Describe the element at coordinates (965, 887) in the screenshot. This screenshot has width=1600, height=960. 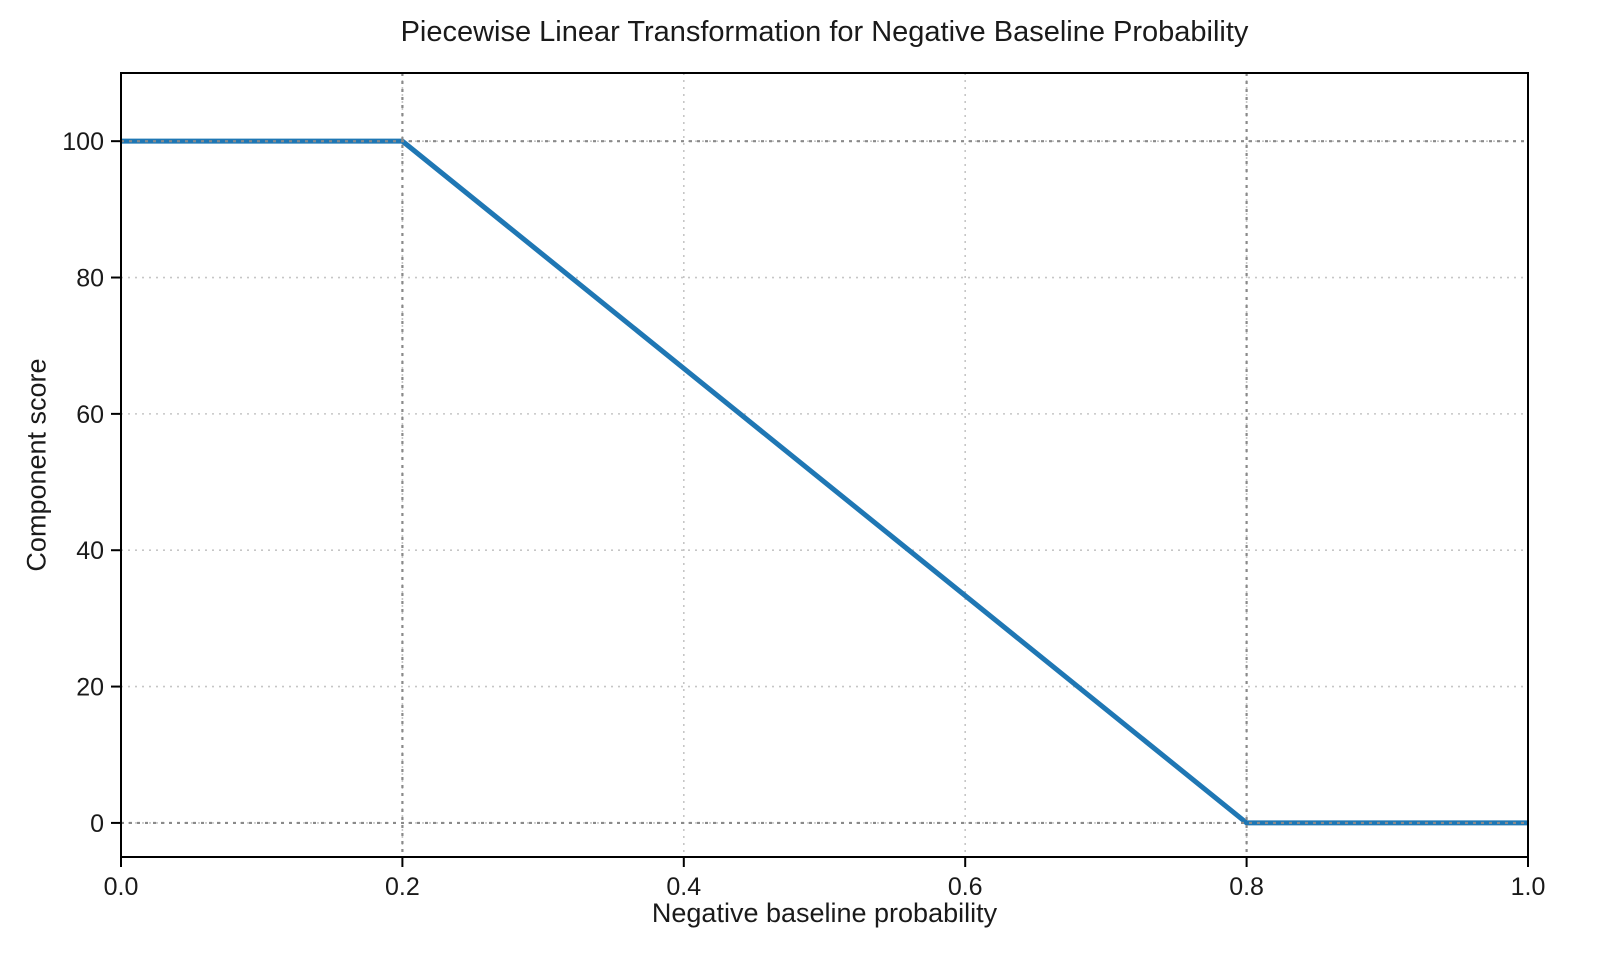
I see `x-tick-label: 0.6` at that location.